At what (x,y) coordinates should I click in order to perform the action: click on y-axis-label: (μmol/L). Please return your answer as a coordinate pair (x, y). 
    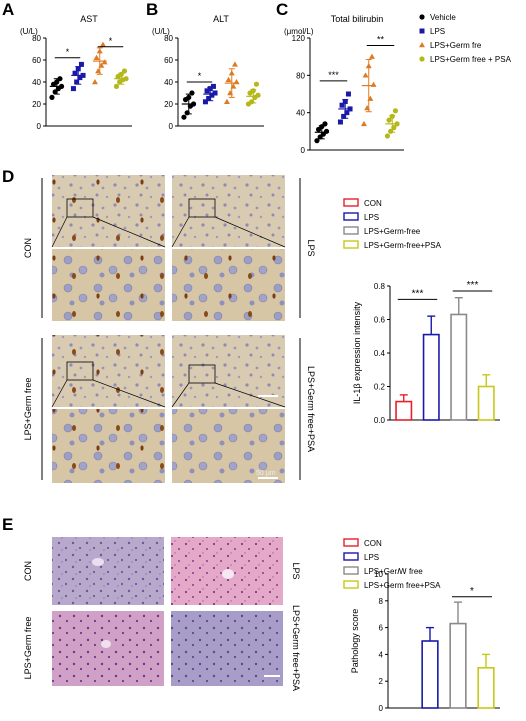
    Looking at the image, I should click on (299, 31).